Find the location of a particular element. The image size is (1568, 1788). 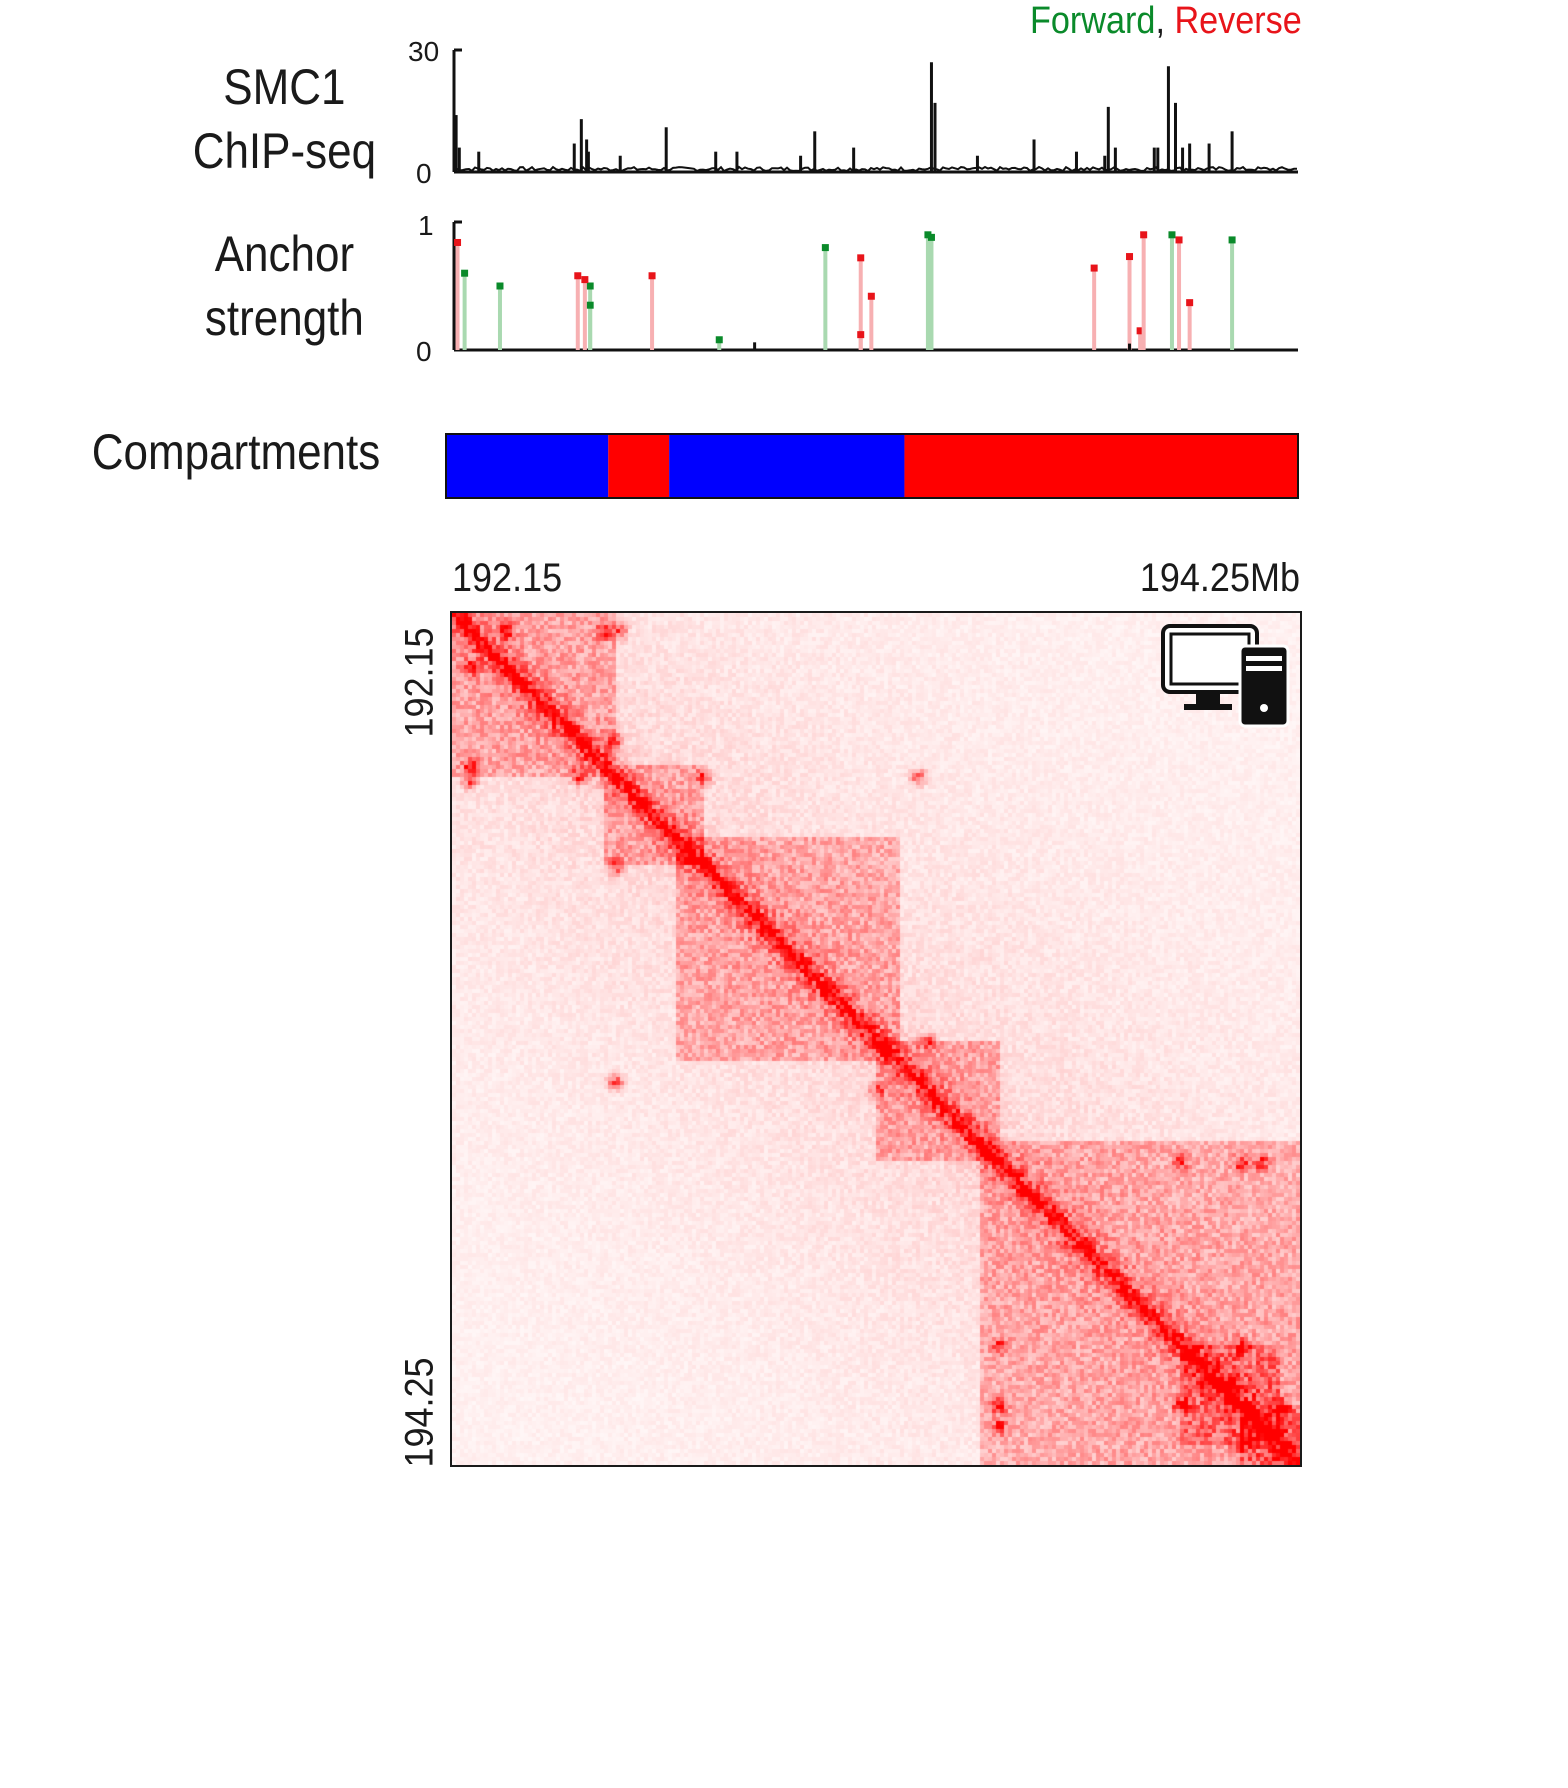

compartments-track is located at coordinates (872, 466).